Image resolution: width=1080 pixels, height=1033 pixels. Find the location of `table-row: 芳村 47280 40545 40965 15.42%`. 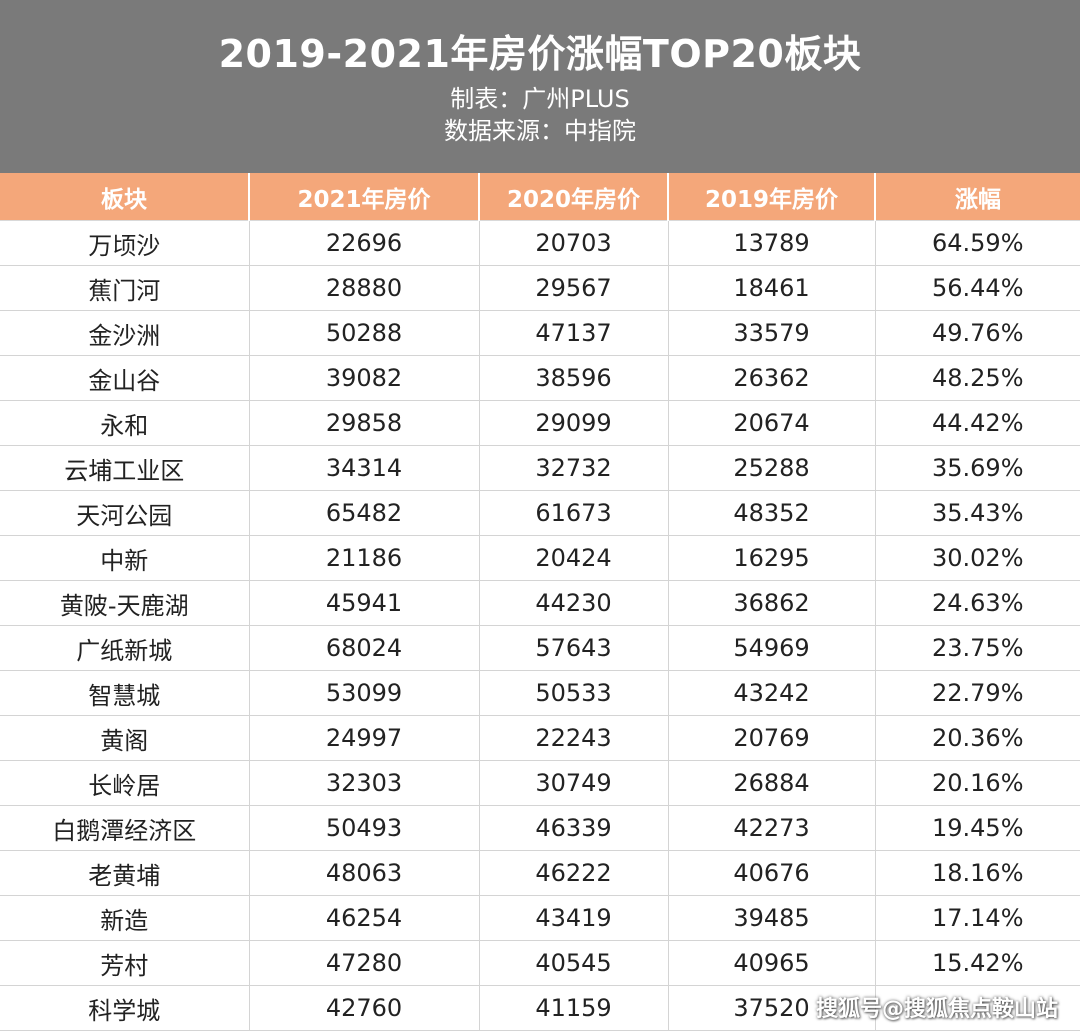

table-row: 芳村 47280 40545 40965 15.42% is located at coordinates (540, 963).